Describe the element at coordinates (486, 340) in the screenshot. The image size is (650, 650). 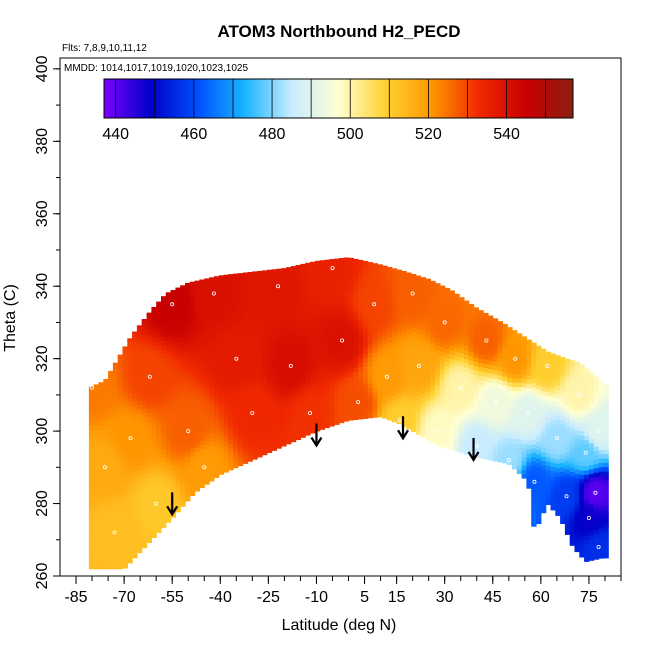
I see `observation-point` at that location.